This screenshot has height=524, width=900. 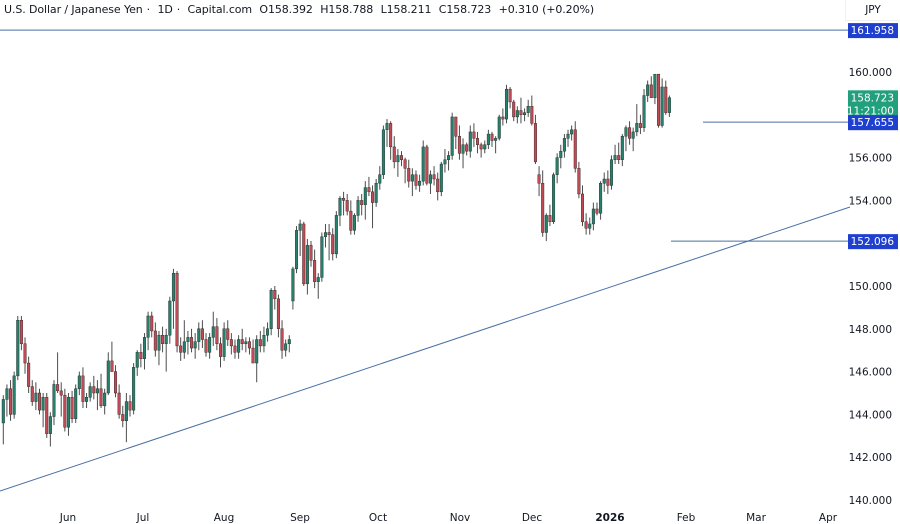 I want to click on price-axis-label: 144.000, so click(x=870, y=415).